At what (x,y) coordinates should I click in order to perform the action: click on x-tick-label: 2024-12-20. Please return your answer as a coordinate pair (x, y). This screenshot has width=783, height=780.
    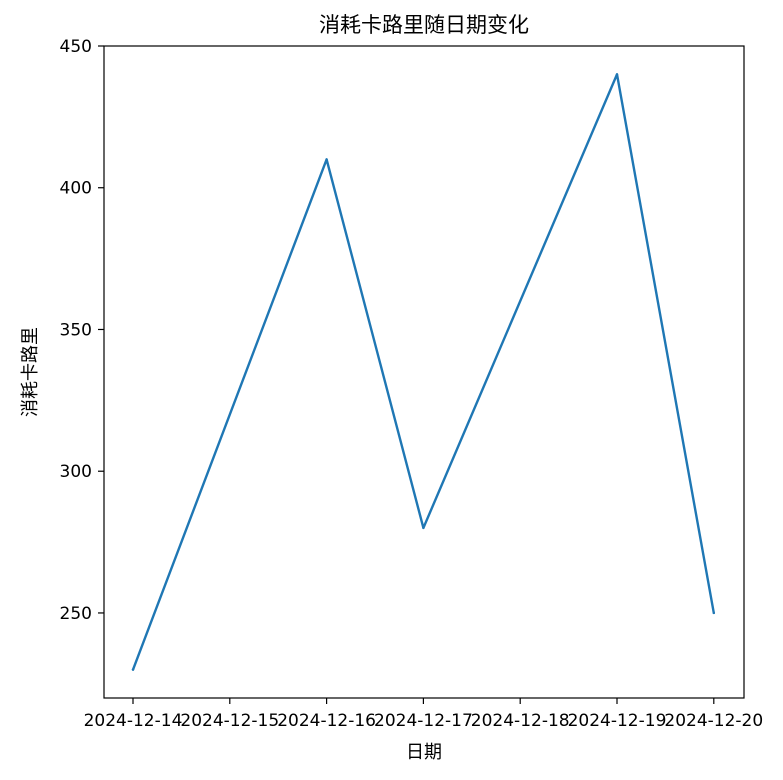
    Looking at the image, I should click on (713, 721).